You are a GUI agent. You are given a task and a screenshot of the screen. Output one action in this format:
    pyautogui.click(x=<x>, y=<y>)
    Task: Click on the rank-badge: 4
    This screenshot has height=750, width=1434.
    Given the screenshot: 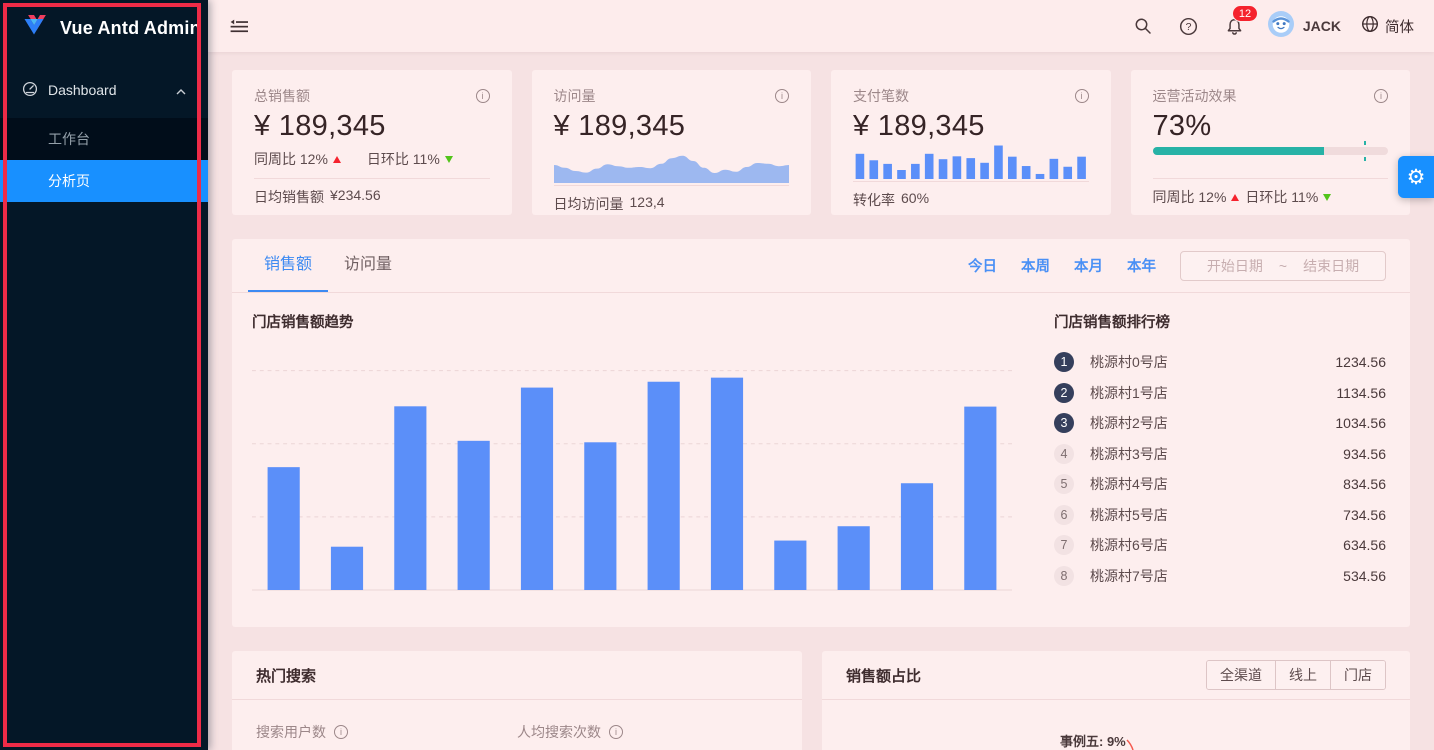 What is the action you would take?
    pyautogui.click(x=1064, y=453)
    